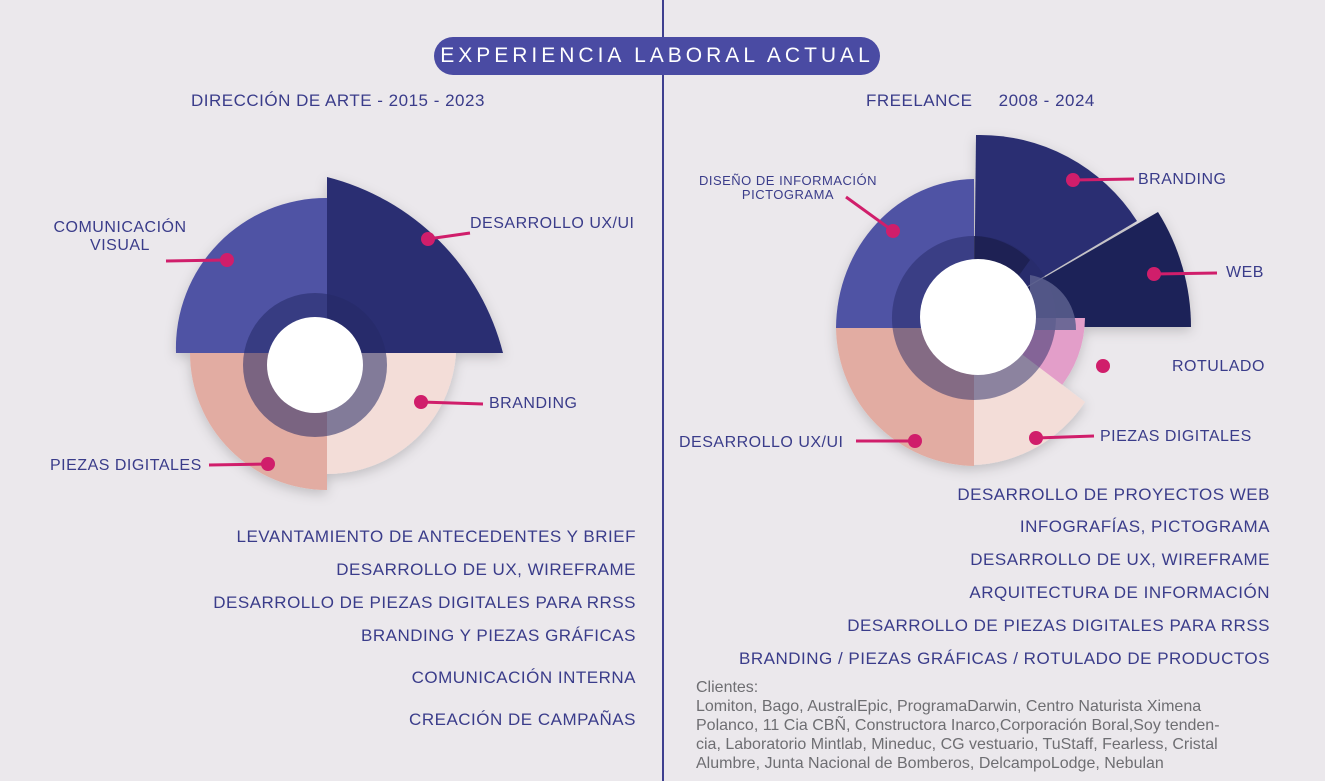  Describe the element at coordinates (978, 317) in the screenshot. I see `right-inner-hole` at that location.